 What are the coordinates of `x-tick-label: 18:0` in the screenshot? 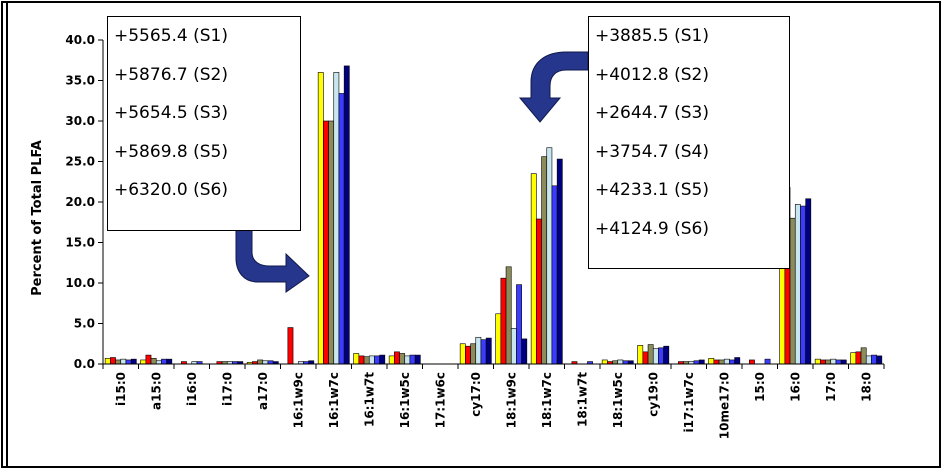 It's located at (866, 387).